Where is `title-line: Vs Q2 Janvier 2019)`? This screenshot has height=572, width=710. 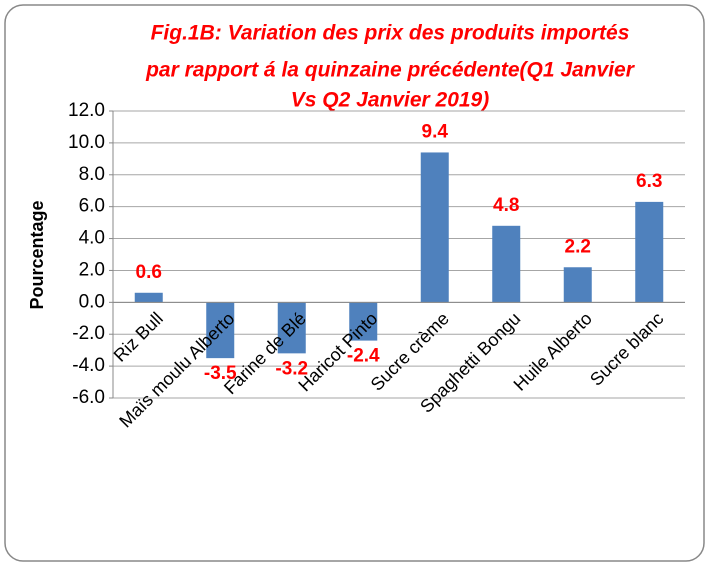
title-line: Vs Q2 Janvier 2019) is located at coordinates (390, 100).